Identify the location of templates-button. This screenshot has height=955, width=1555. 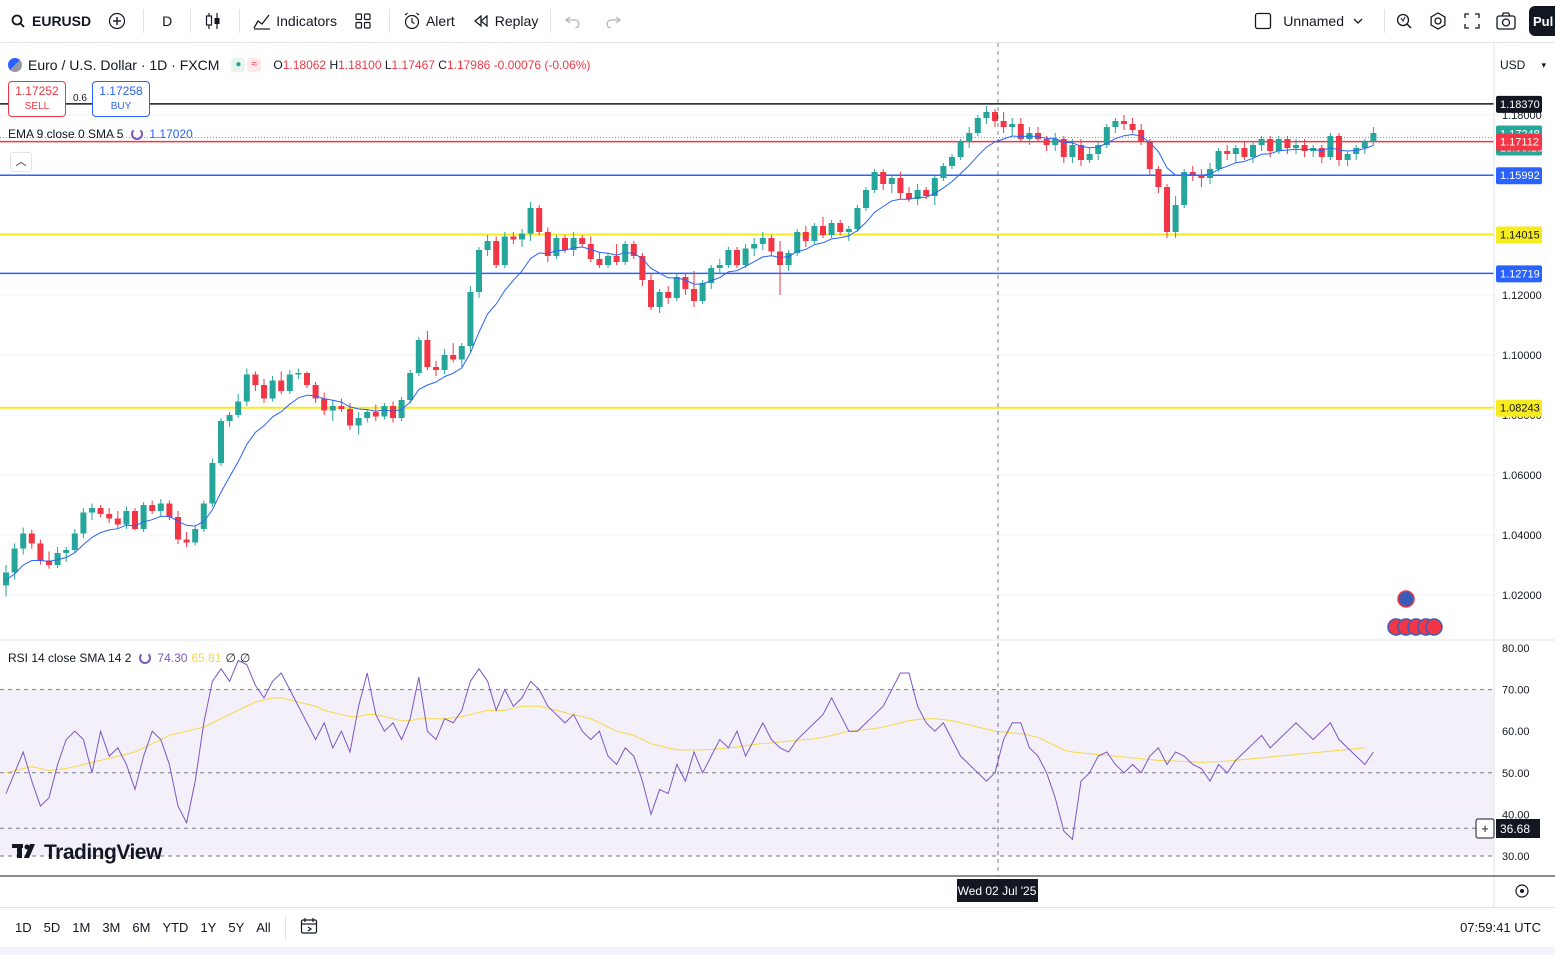
(365, 21).